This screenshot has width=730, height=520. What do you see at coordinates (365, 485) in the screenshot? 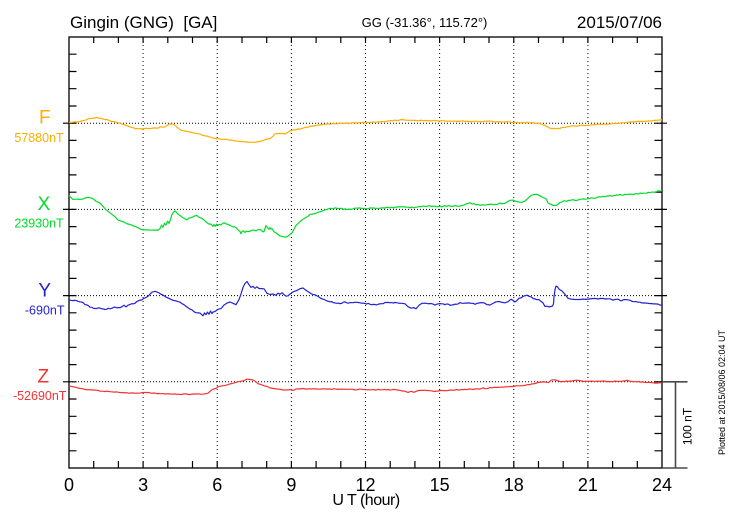
I see `svg-text: 12` at bounding box center [365, 485].